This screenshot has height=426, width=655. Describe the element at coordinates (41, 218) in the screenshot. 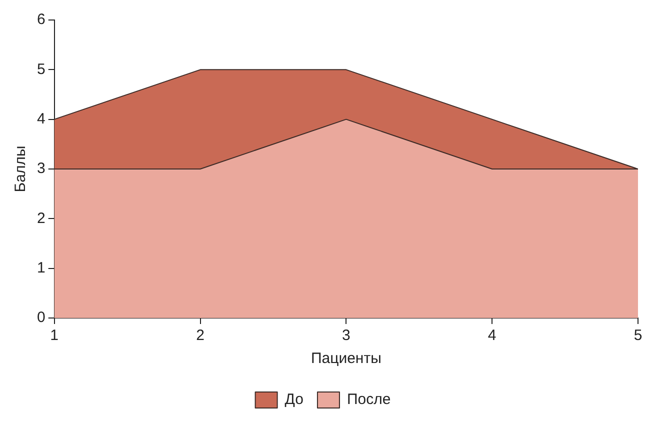

I see `y-tick-label: 2` at that location.